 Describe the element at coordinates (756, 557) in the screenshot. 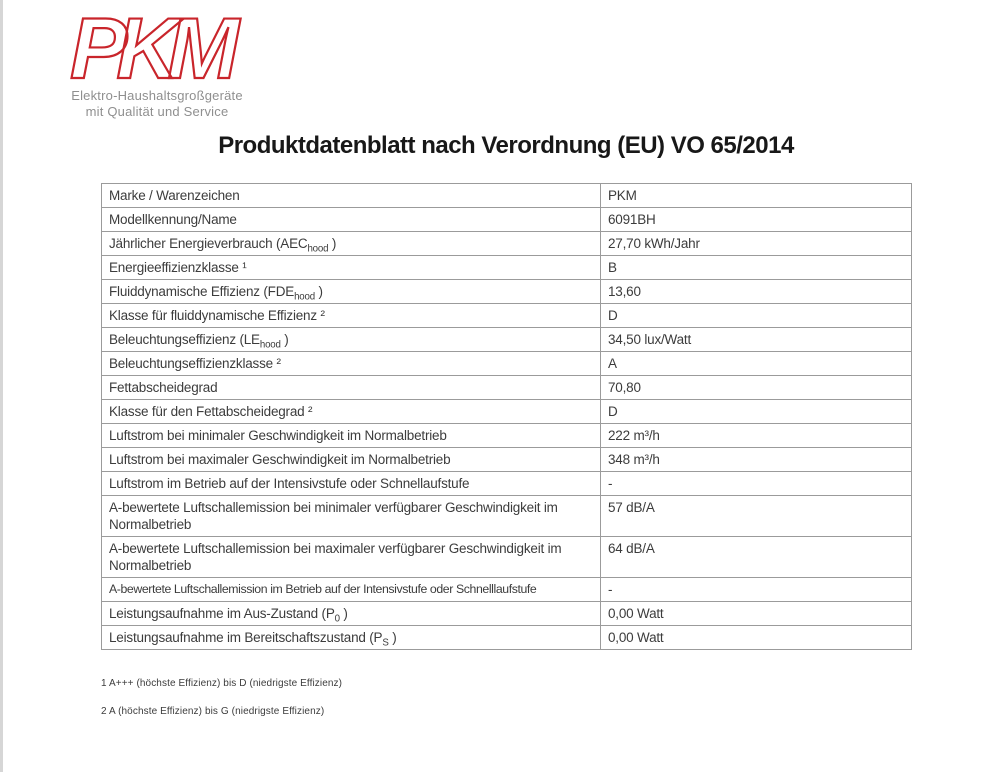

I see `spec-value-cell: 64 dB/A` at that location.